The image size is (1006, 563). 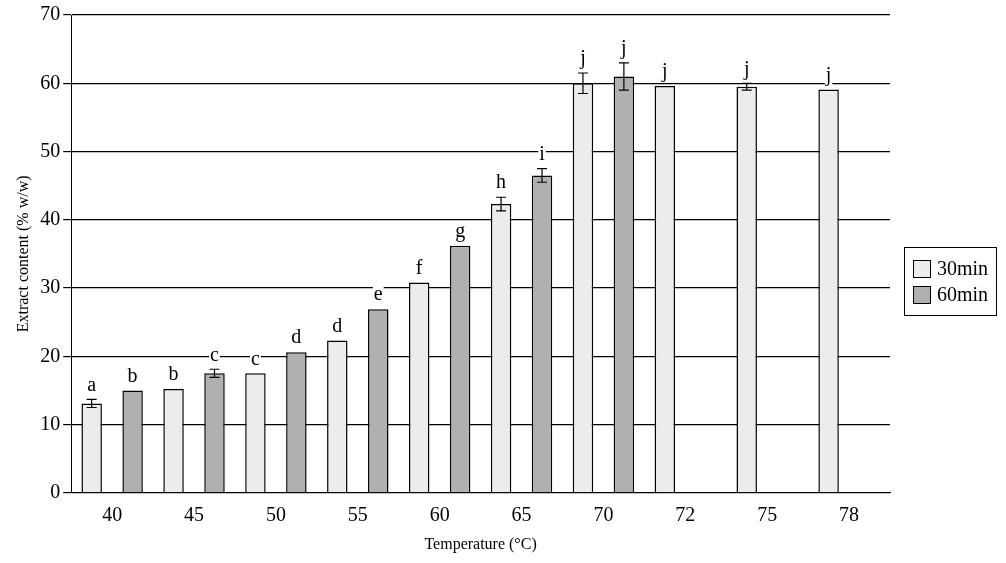 What do you see at coordinates (521, 514) in the screenshot?
I see `x-tick-label: 65` at bounding box center [521, 514].